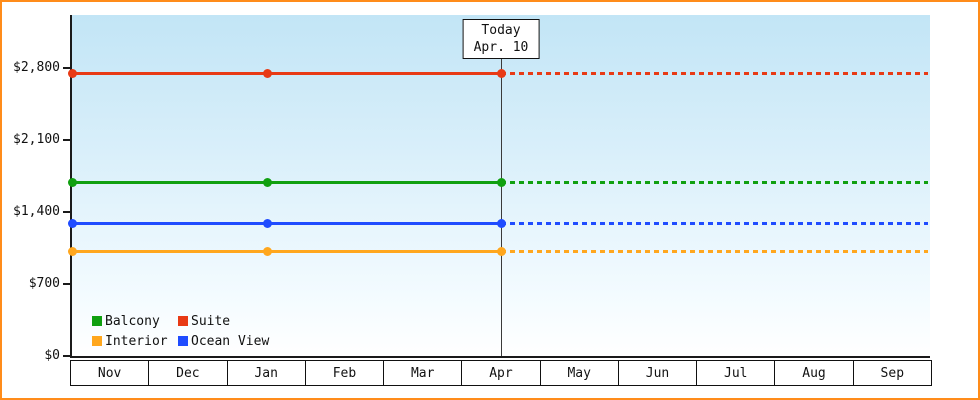 The image size is (980, 400). I want to click on x-axis-month-apr: Apr, so click(501, 373).